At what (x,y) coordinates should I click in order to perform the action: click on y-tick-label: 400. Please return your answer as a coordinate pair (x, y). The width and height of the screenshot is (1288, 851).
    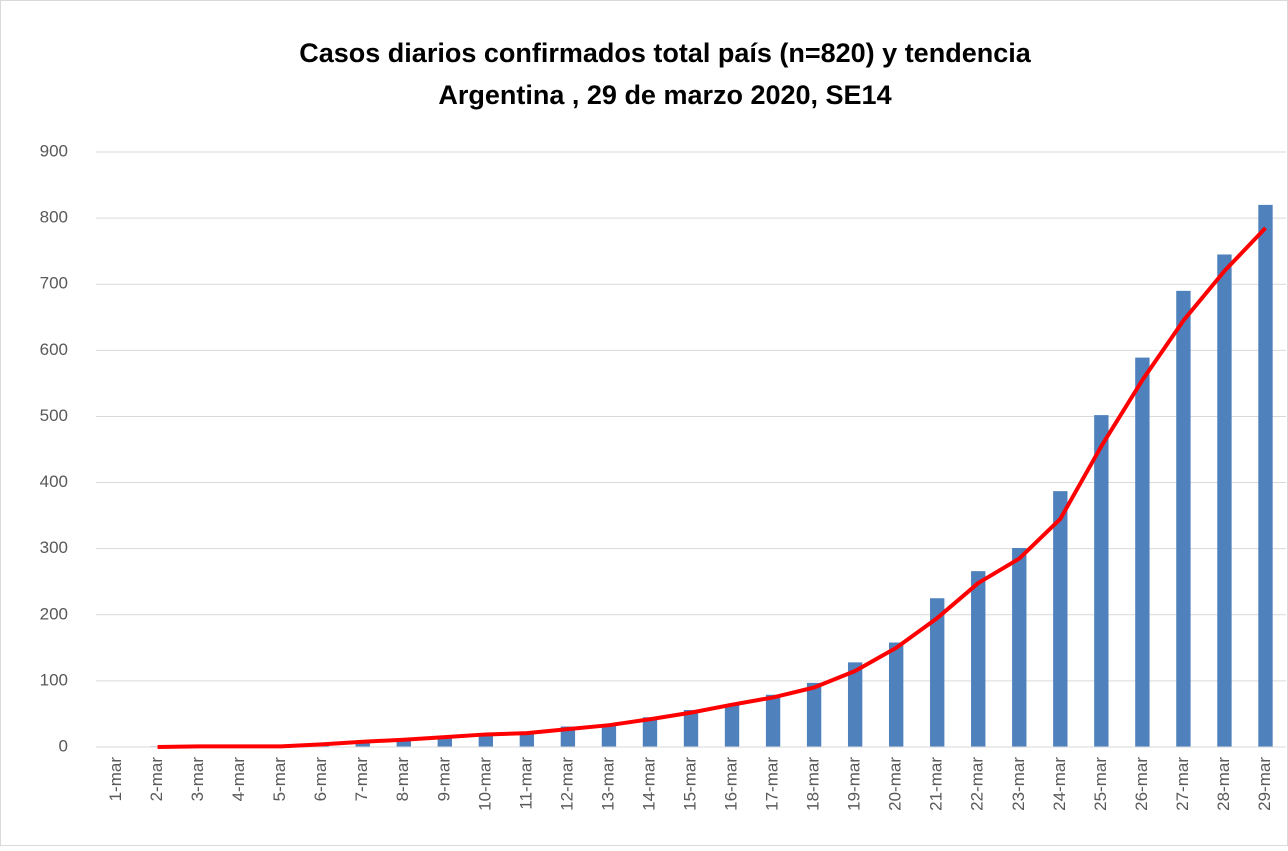
    Looking at the image, I should click on (54, 481).